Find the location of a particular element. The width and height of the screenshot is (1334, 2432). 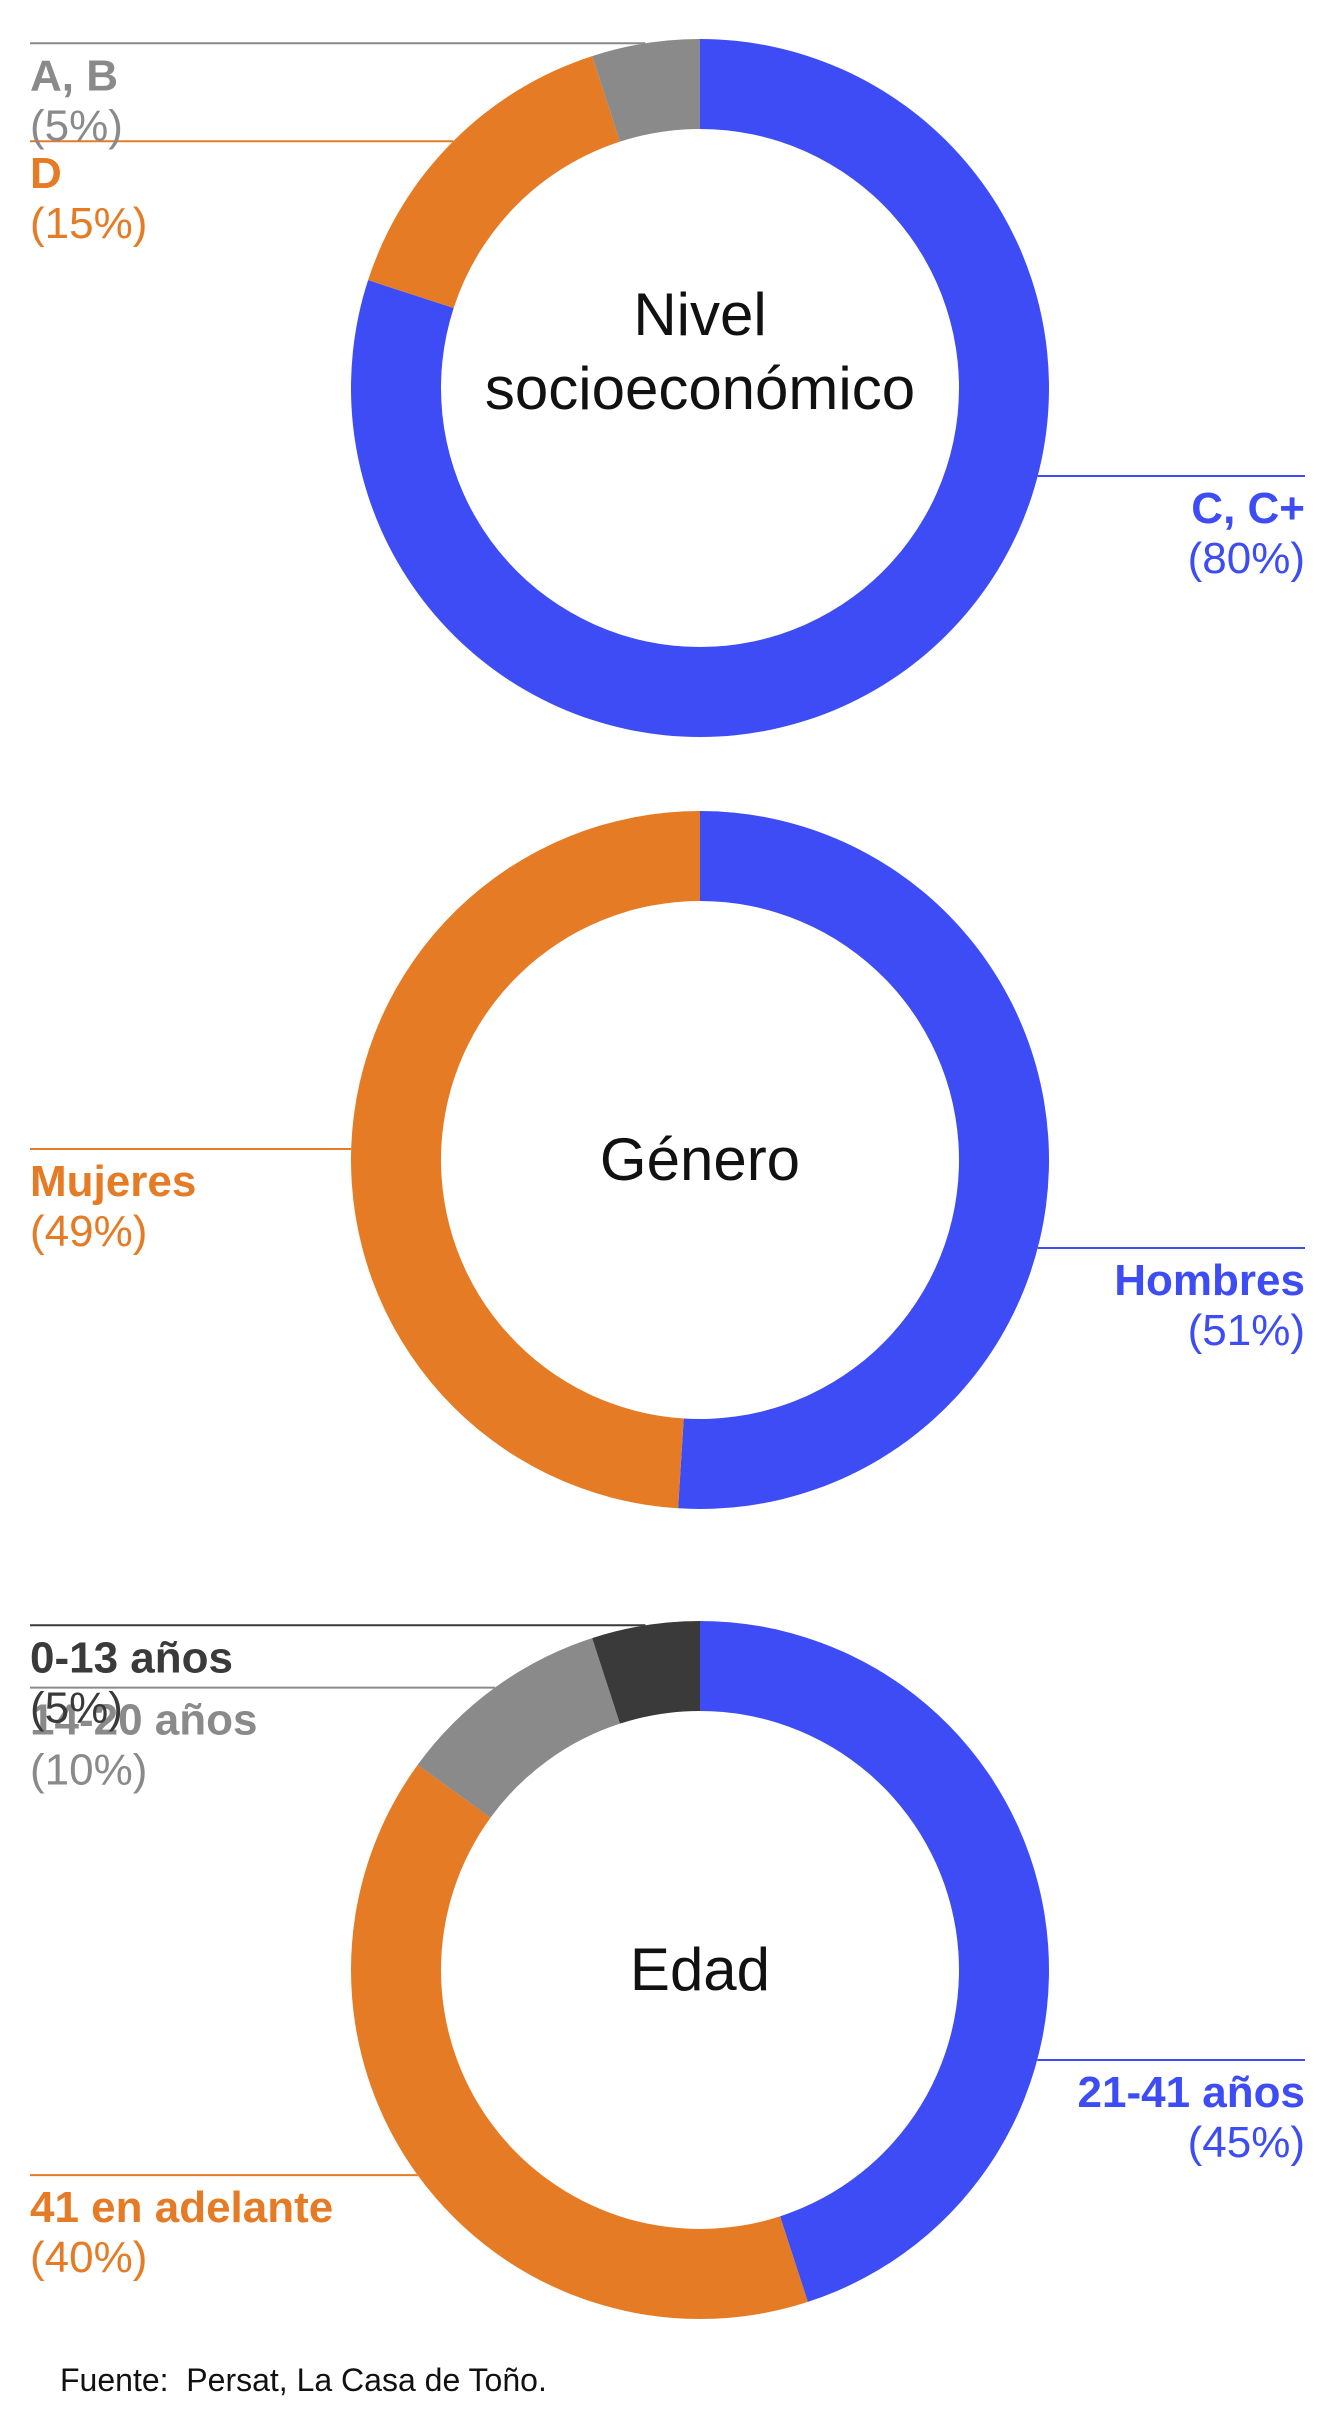

slice-21-41-anos is located at coordinates (875, 1961).